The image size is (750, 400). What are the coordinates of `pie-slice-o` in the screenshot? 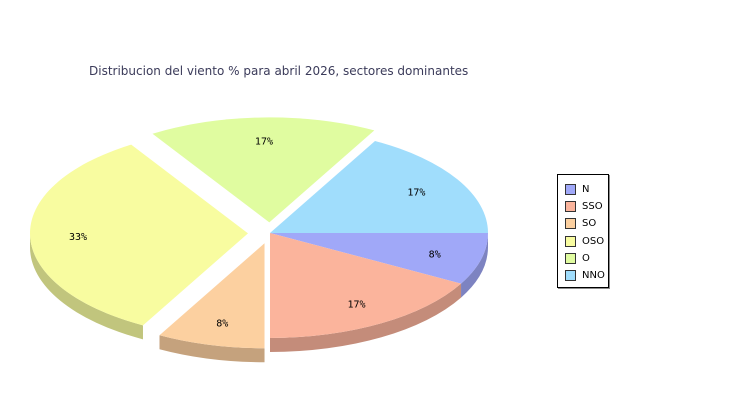 It's located at (263, 170).